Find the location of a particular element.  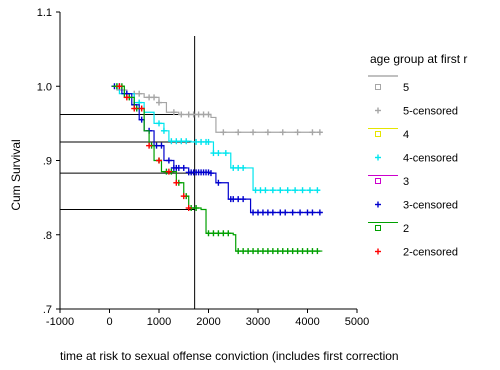

legend-entry-label: 4 is located at coordinates (406, 135).